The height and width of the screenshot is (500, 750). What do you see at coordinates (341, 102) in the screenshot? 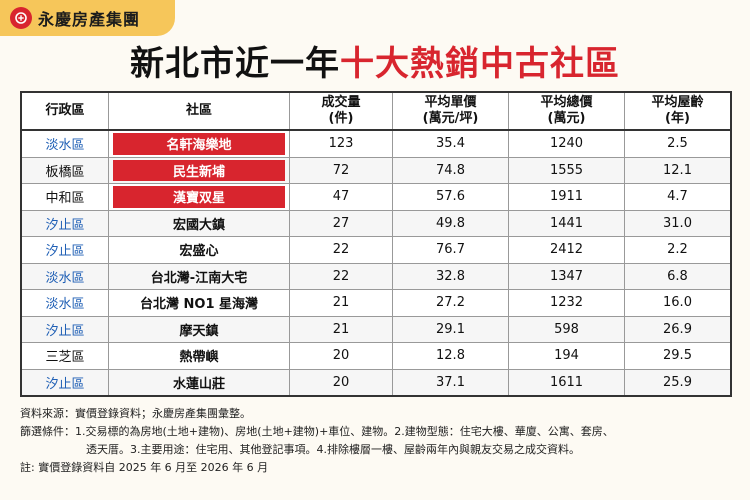
I see `column-header-label: 成交量` at bounding box center [341, 102].